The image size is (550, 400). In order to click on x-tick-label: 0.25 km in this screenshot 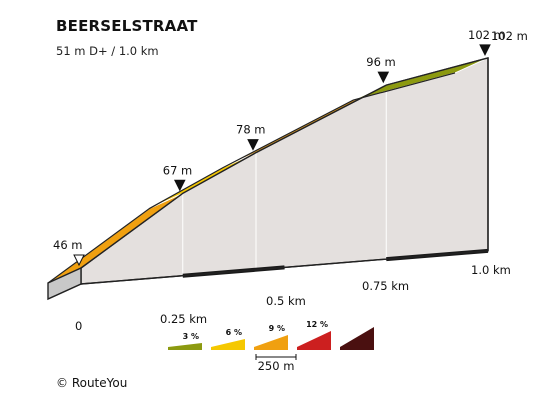, I will do `click(183, 319)`.